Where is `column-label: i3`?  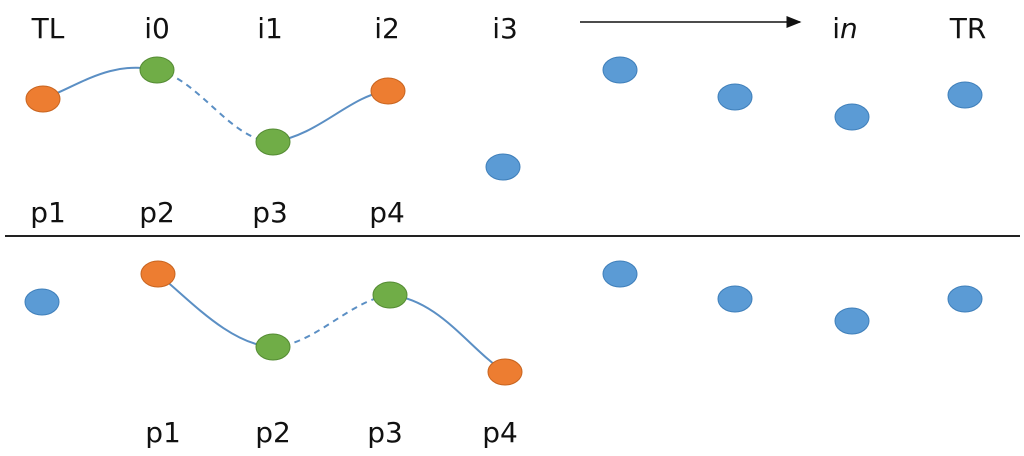 column-label: i3 is located at coordinates (505, 28).